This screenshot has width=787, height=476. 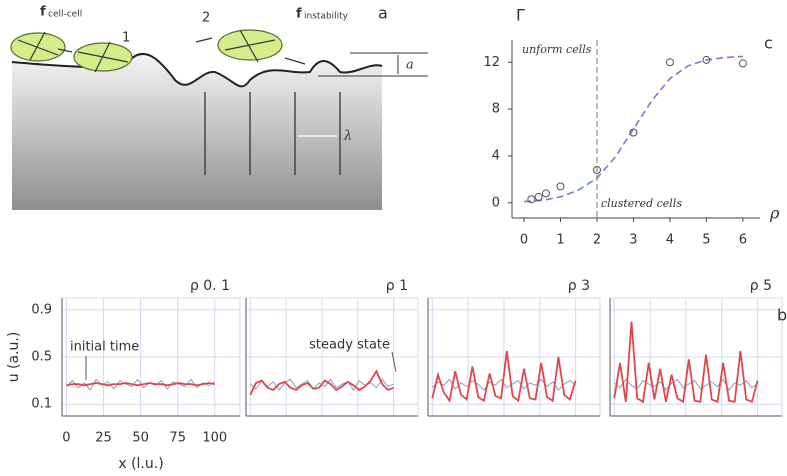 I want to click on x-tick-label: 5, so click(x=706, y=240).